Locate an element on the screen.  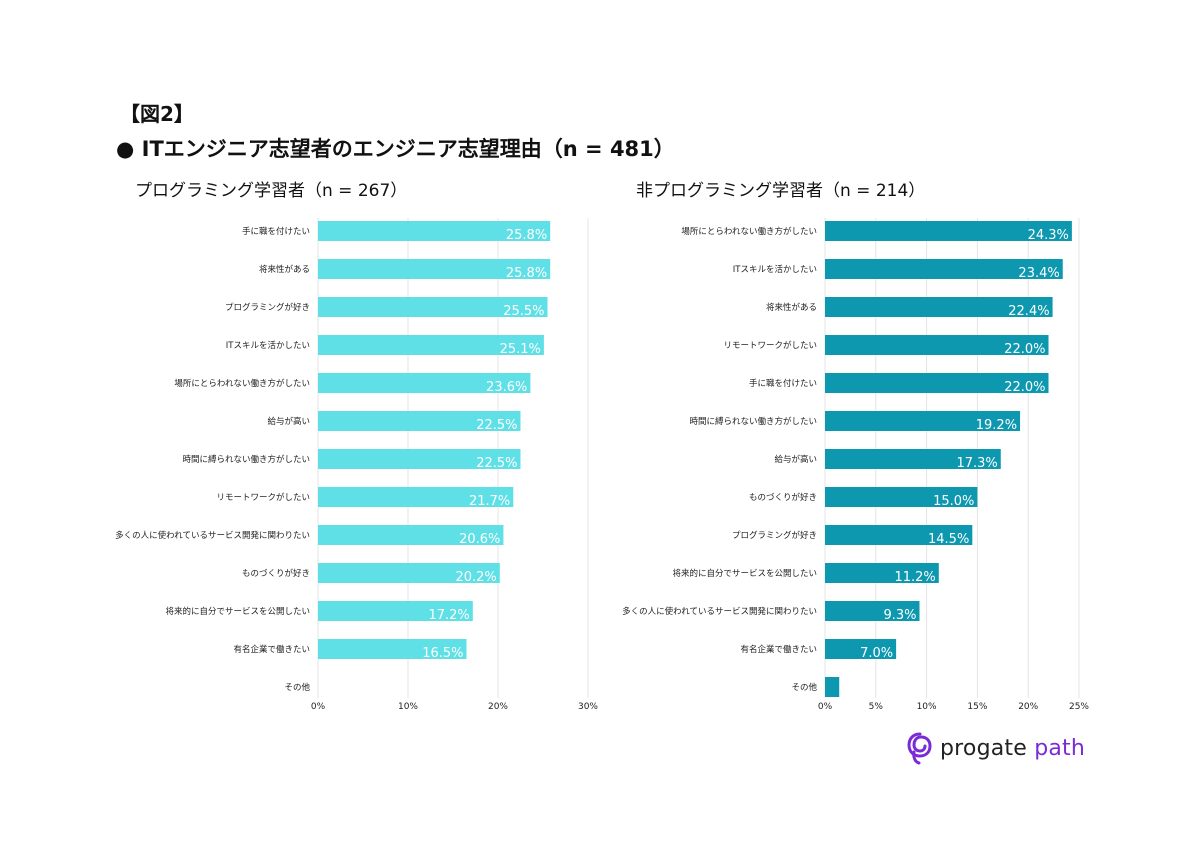
x-tick-label: 15% is located at coordinates (977, 707).